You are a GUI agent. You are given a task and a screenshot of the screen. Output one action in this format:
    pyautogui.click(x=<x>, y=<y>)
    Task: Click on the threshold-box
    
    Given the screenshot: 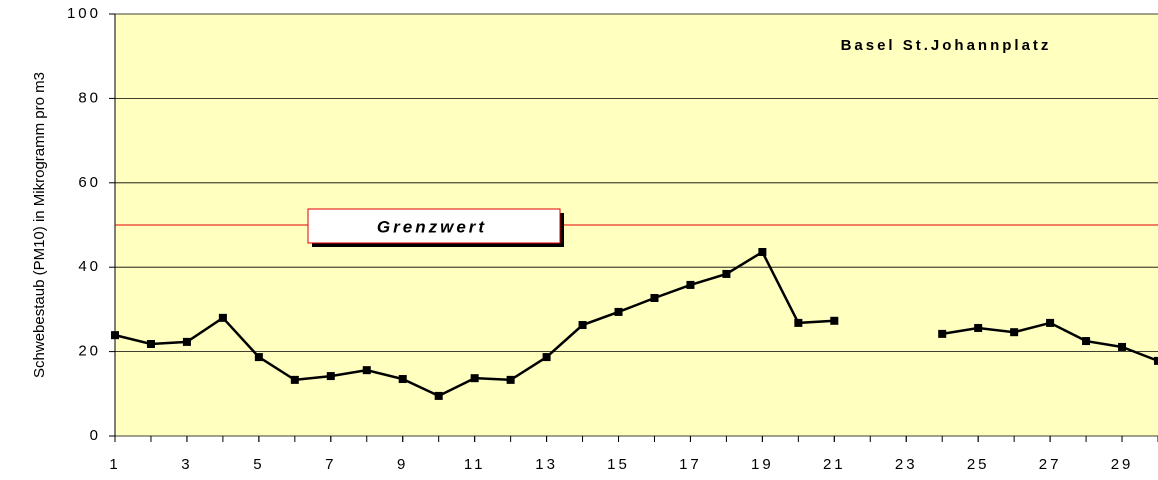 What is the action you would take?
    pyautogui.click(x=434, y=226)
    